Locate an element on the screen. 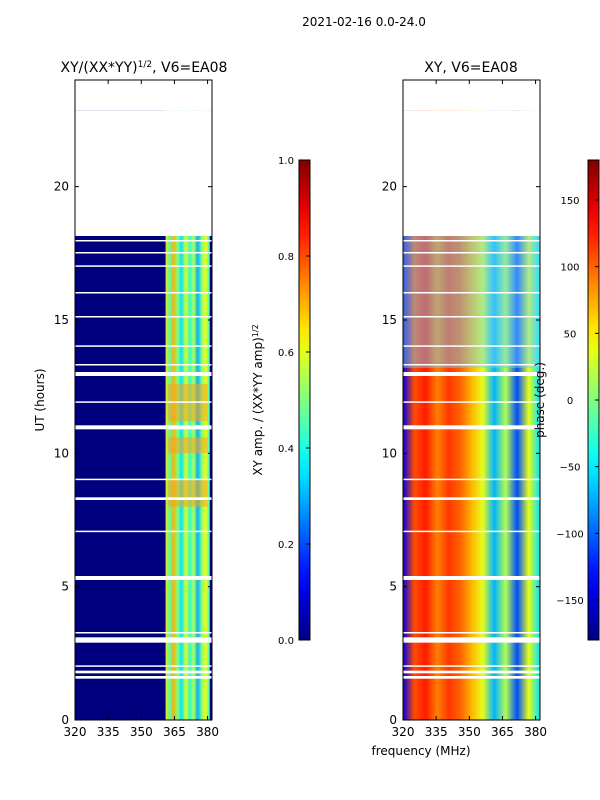 This screenshot has height=800, width=600. figure-xlabel: frequency (MHz) is located at coordinates (420, 751).